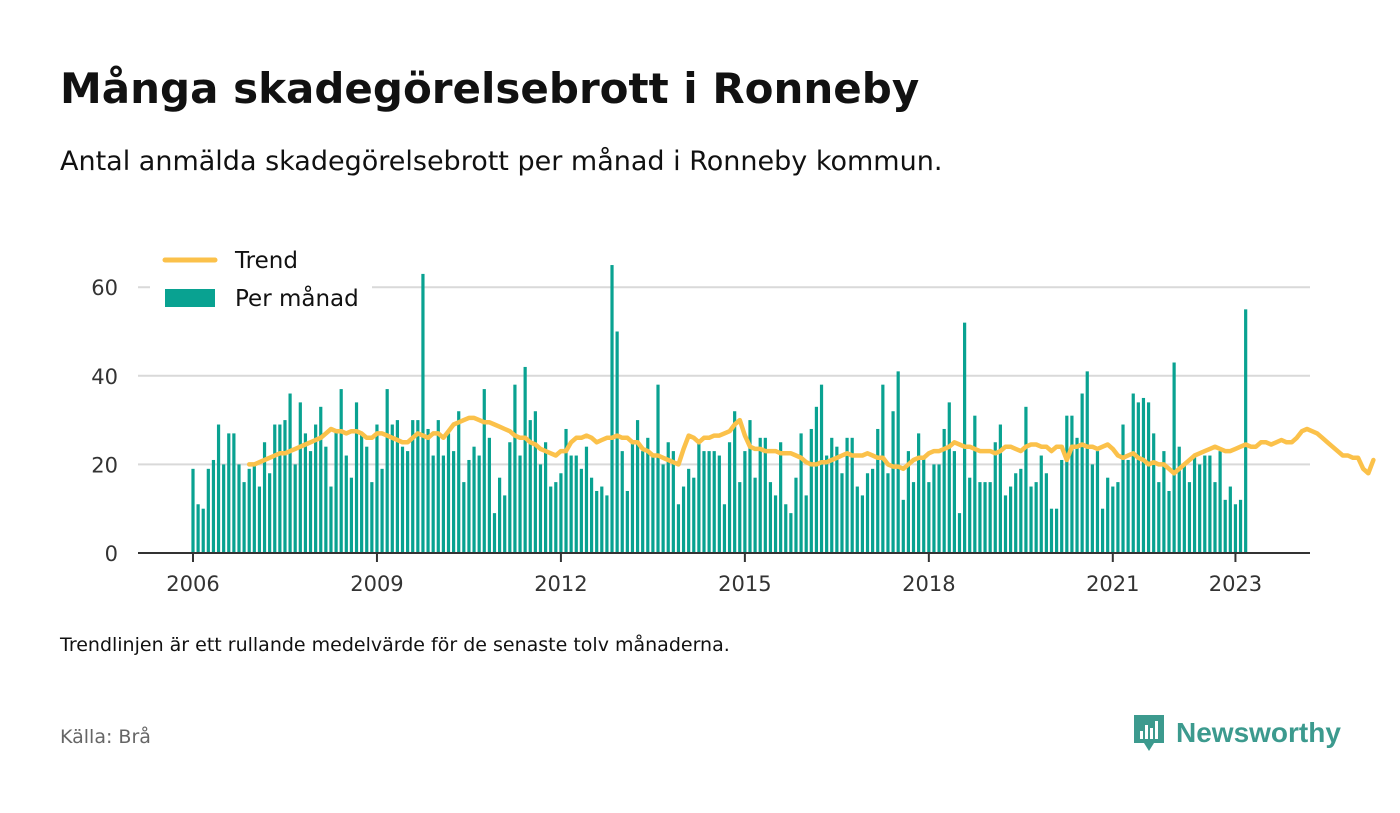 The height and width of the screenshot is (813, 1400). I want to click on brand-logo: Newsworthy, so click(1236, 733).